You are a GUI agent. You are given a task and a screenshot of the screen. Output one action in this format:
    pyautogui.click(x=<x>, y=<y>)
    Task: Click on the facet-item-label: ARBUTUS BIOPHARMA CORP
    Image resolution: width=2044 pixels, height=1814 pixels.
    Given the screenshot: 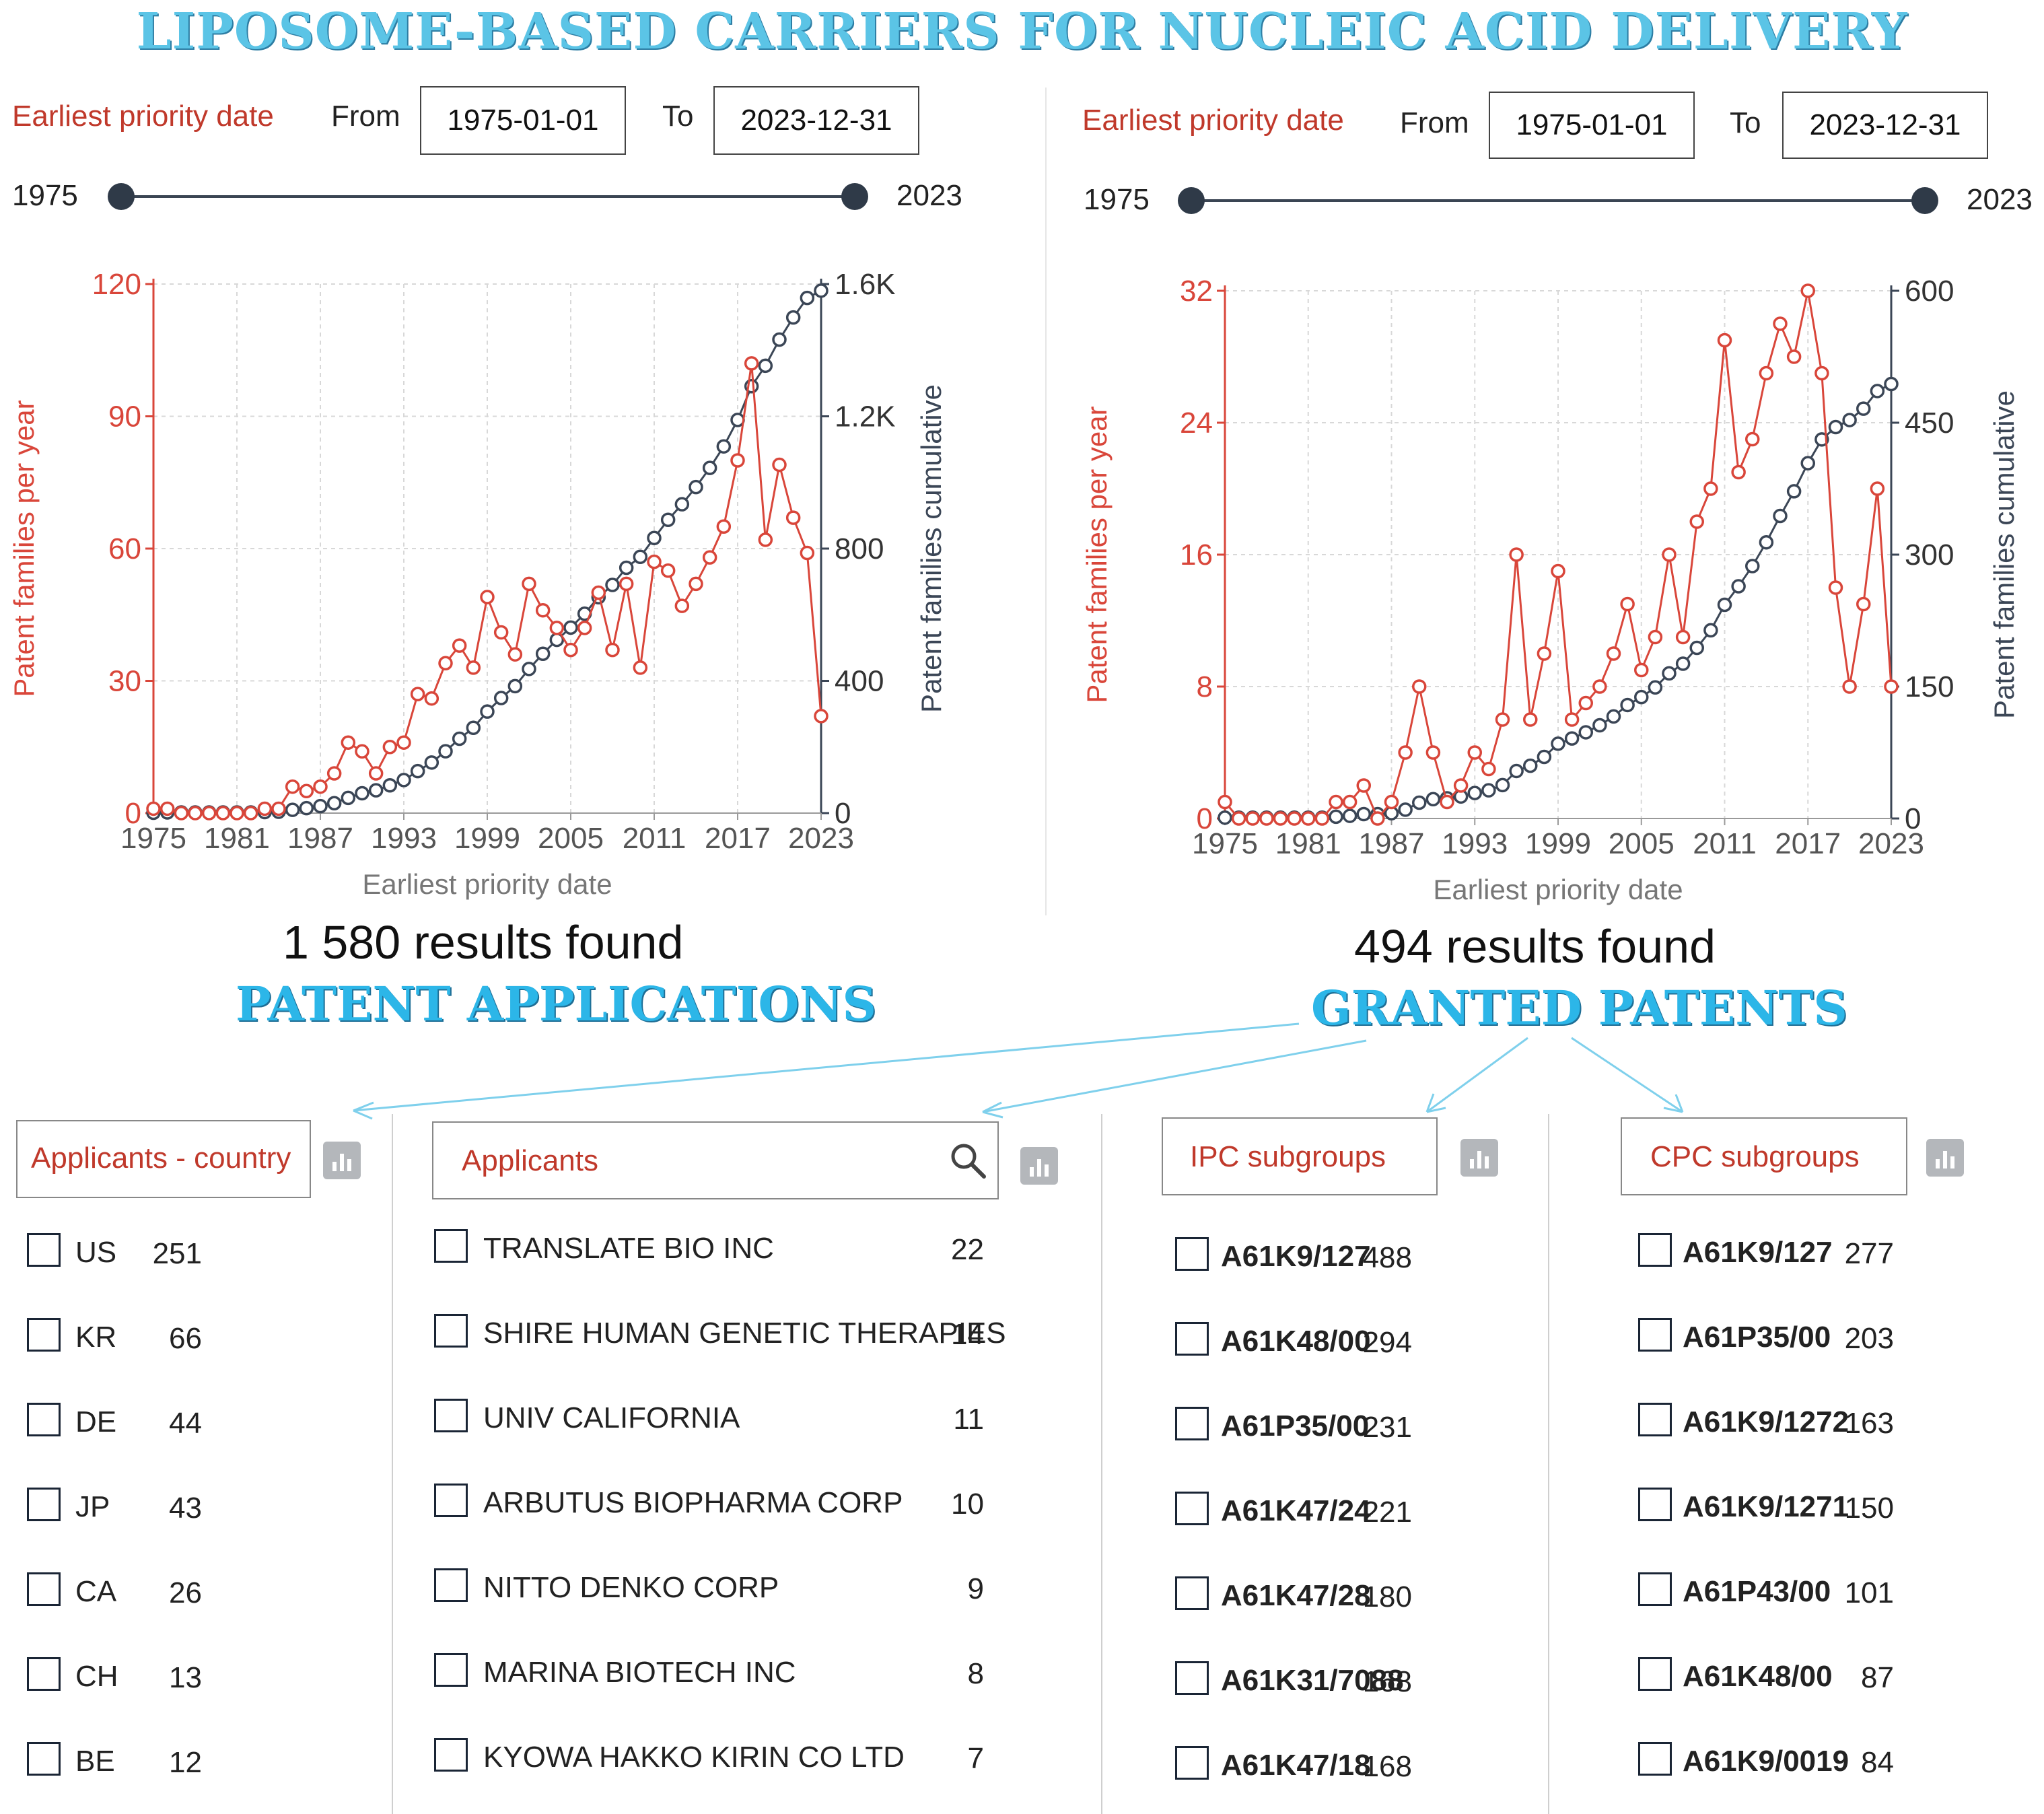 What is the action you would take?
    pyautogui.click(x=693, y=1502)
    